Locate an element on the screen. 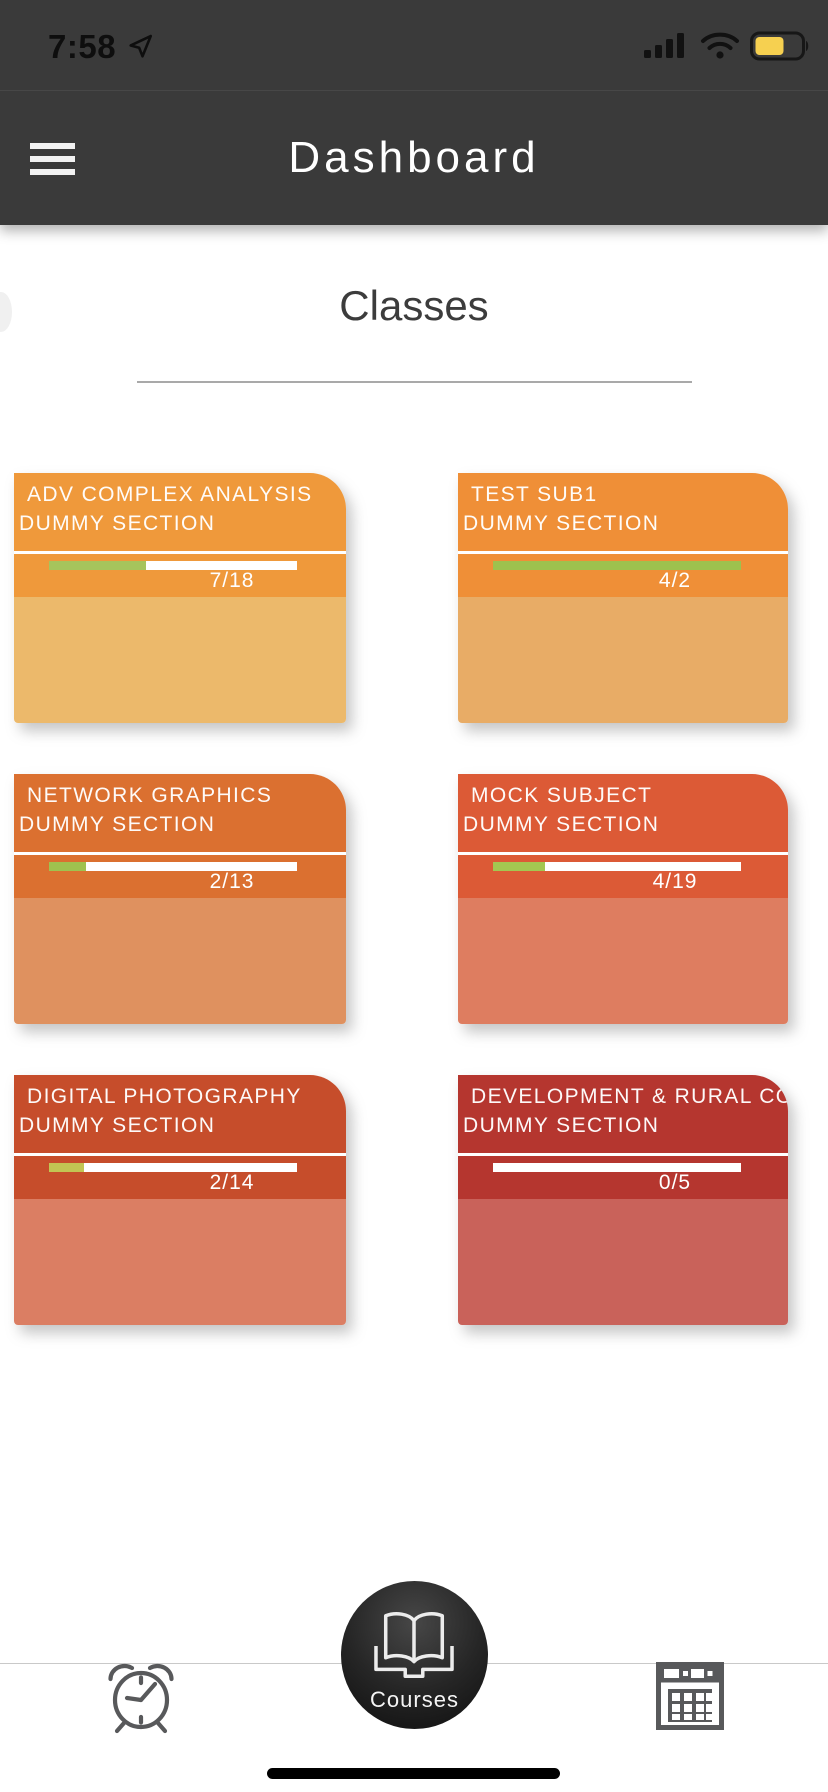  card-title: TEST SUB1 is located at coordinates (534, 494).